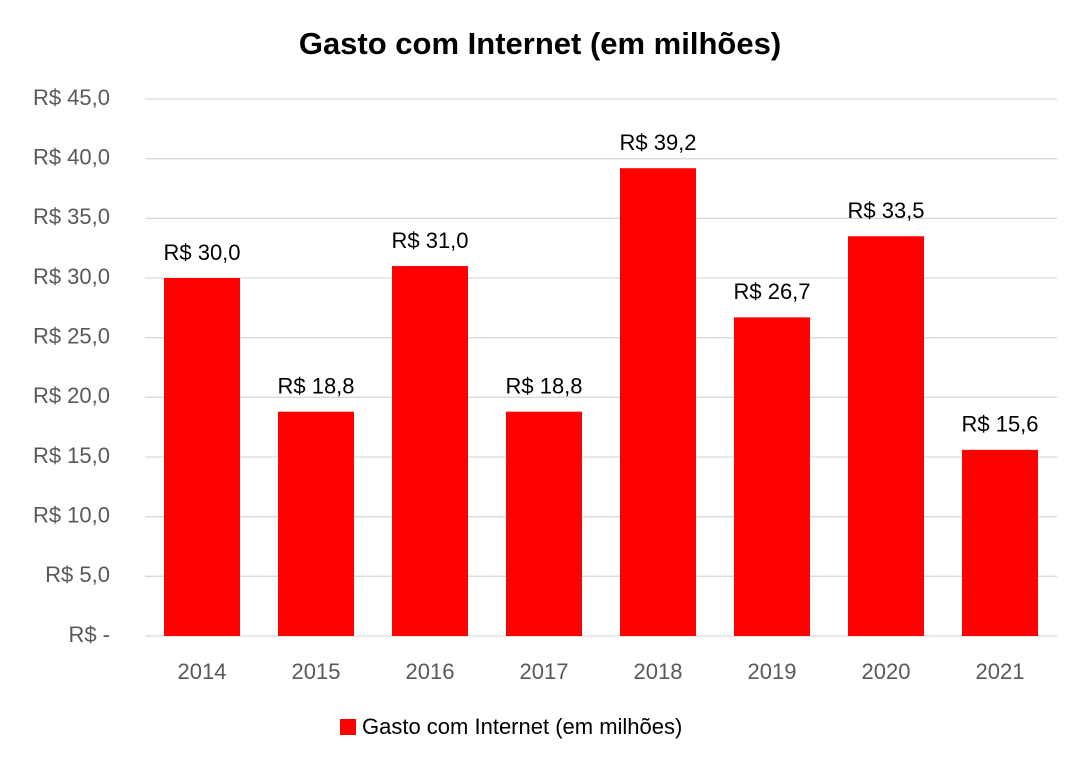 The width and height of the screenshot is (1079, 766). Describe the element at coordinates (71, 97) in the screenshot. I see `y-tick-label: R$ 45,0` at that location.